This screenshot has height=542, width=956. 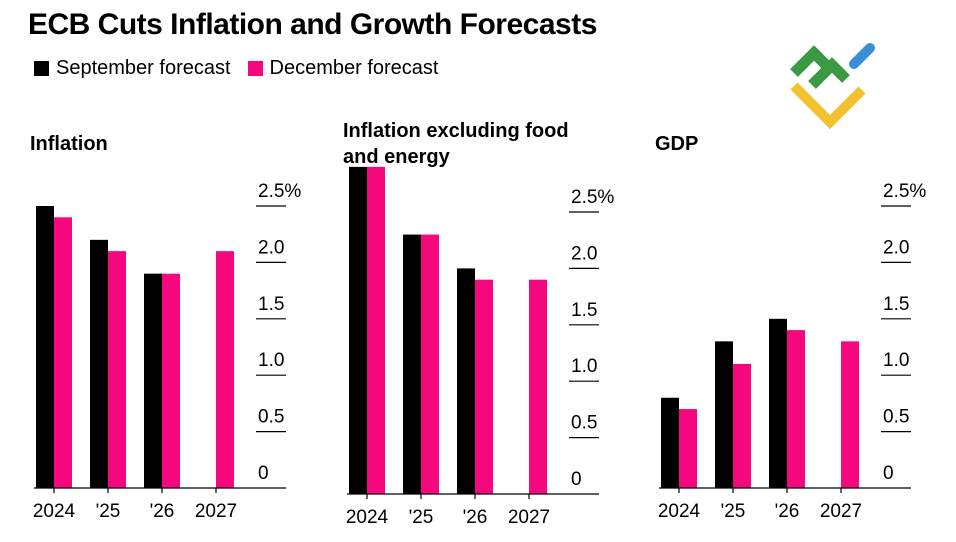 What do you see at coordinates (354, 68) in the screenshot?
I see `legend-label-december: December forecast` at bounding box center [354, 68].